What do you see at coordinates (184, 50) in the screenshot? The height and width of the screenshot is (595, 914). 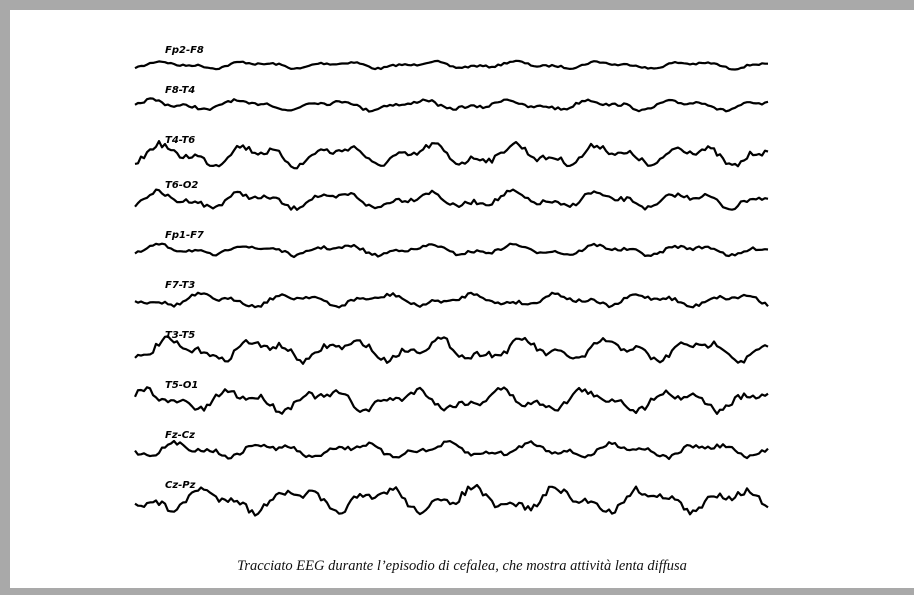 I see `channel-label: Fp2-F8` at bounding box center [184, 50].